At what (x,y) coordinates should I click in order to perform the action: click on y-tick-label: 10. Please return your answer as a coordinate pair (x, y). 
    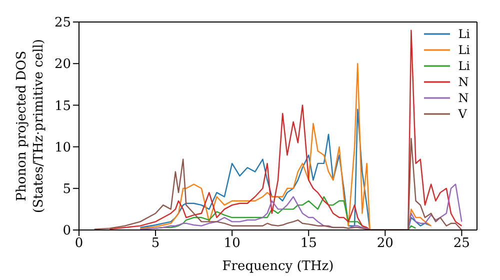
    Looking at the image, I should click on (62, 148).